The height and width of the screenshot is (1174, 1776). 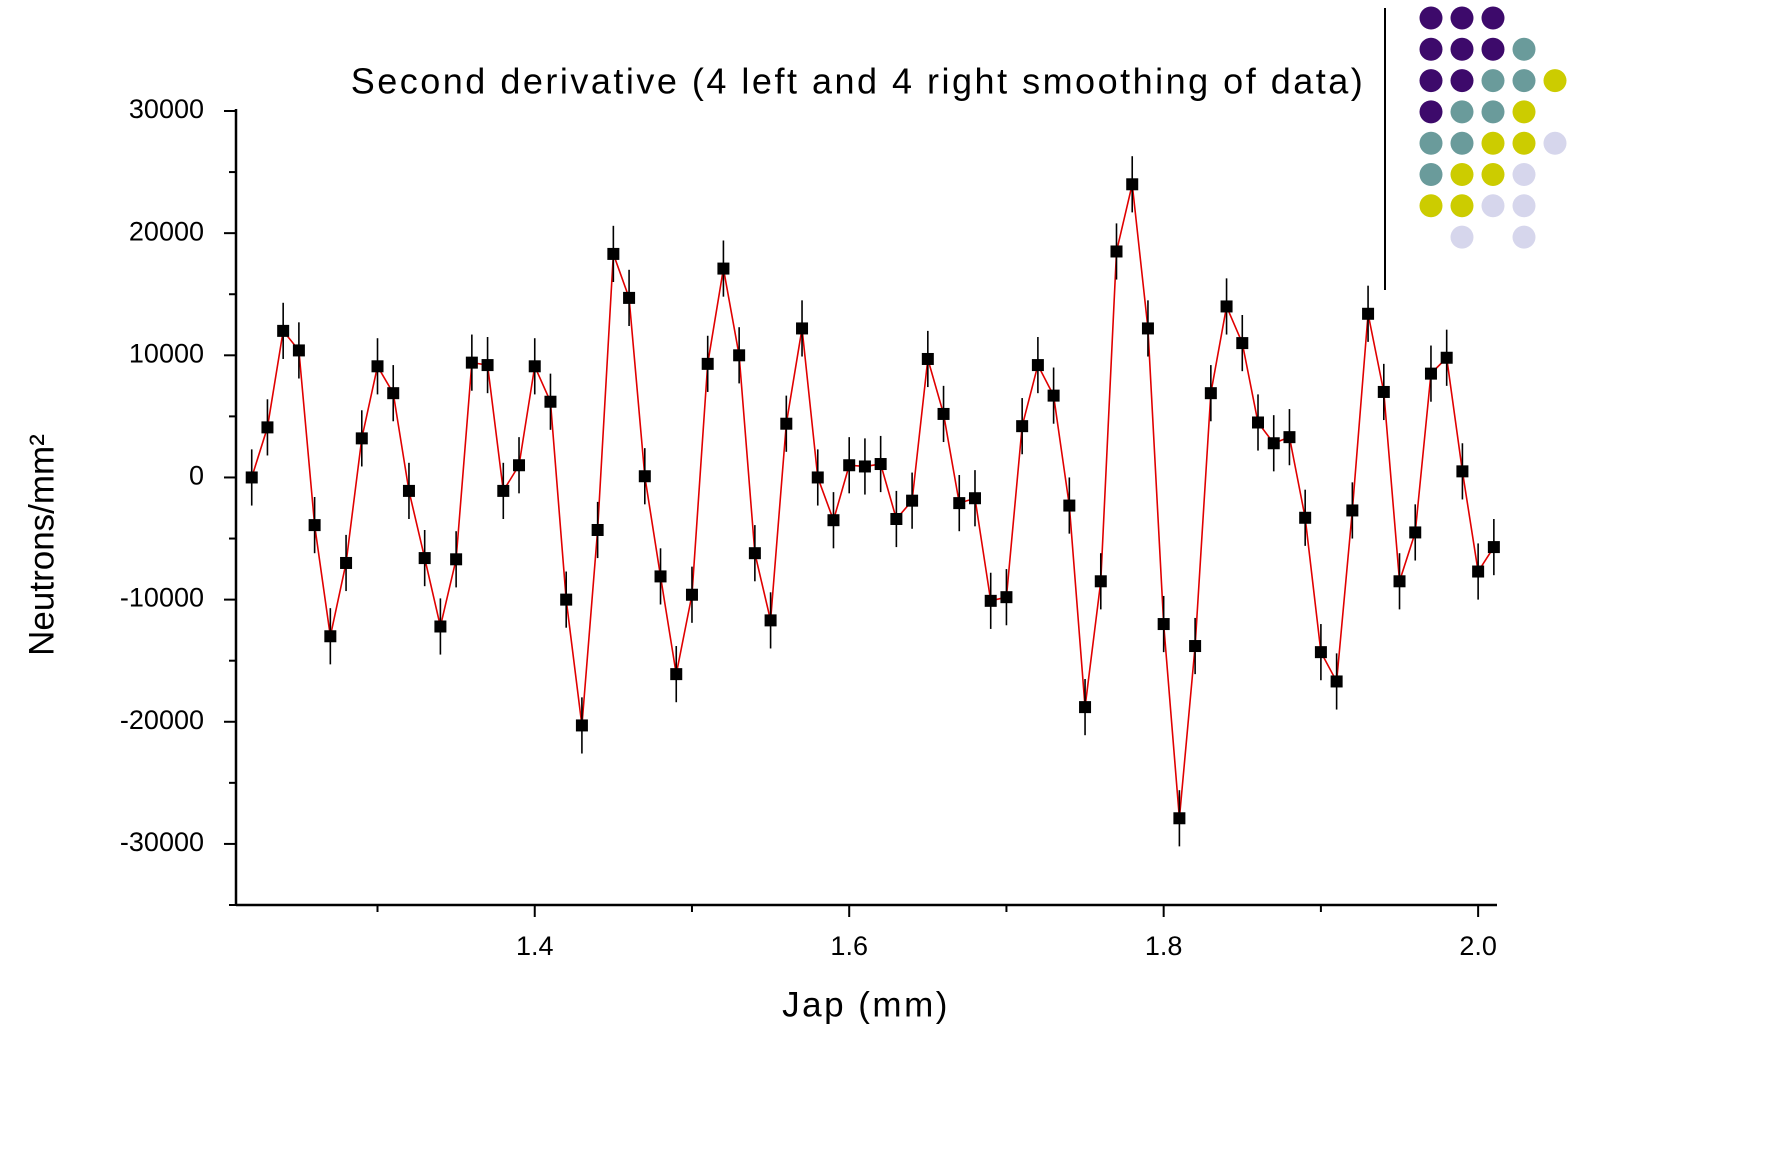 What do you see at coordinates (1493, 127) in the screenshot?
I see `decor-dots` at bounding box center [1493, 127].